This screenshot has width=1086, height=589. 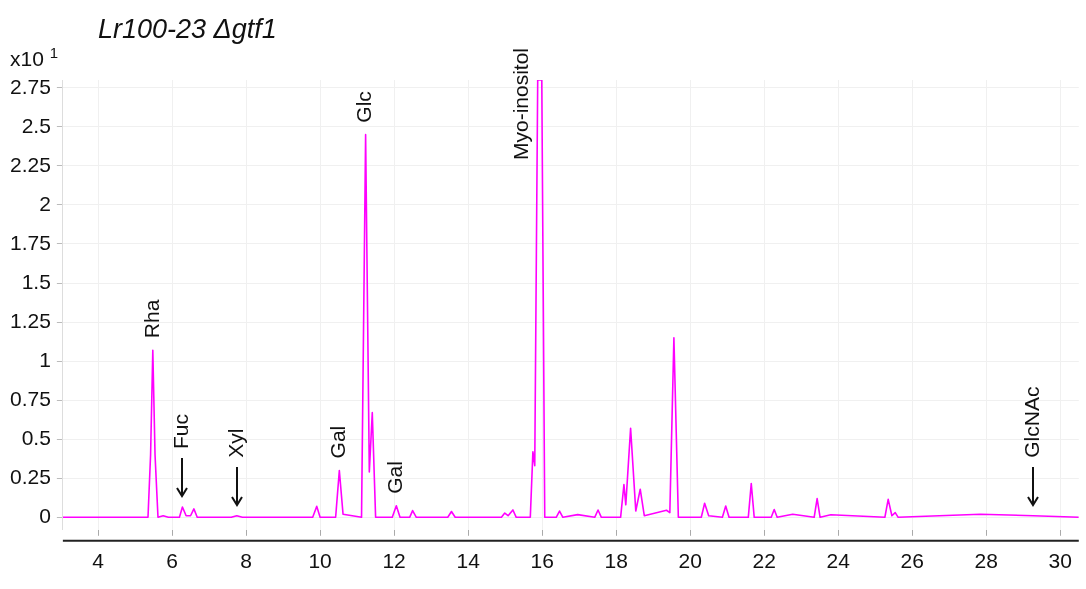 I want to click on x-tick-label: 30, so click(x=1060, y=561).